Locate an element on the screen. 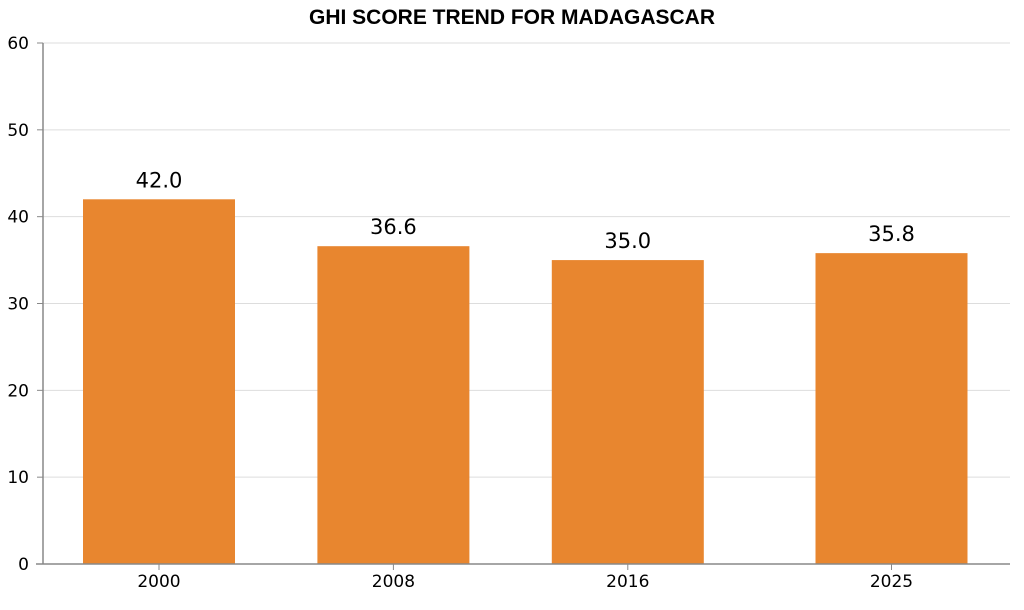 The width and height of the screenshot is (1024, 610). x-tick-label: 2025 is located at coordinates (891, 582).